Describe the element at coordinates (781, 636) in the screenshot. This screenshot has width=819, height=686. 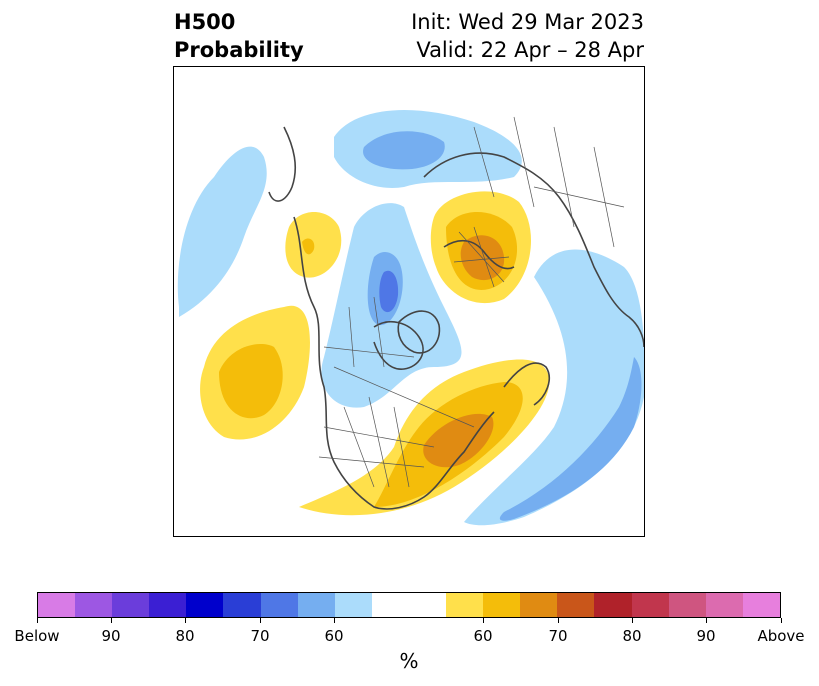
I see `colorbar-tick-label: Above` at that location.